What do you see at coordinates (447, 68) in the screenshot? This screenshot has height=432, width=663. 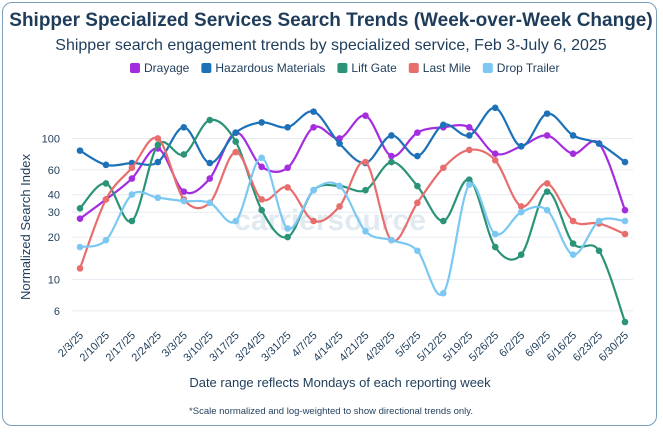 I see `legend-label: Last Mile` at bounding box center [447, 68].